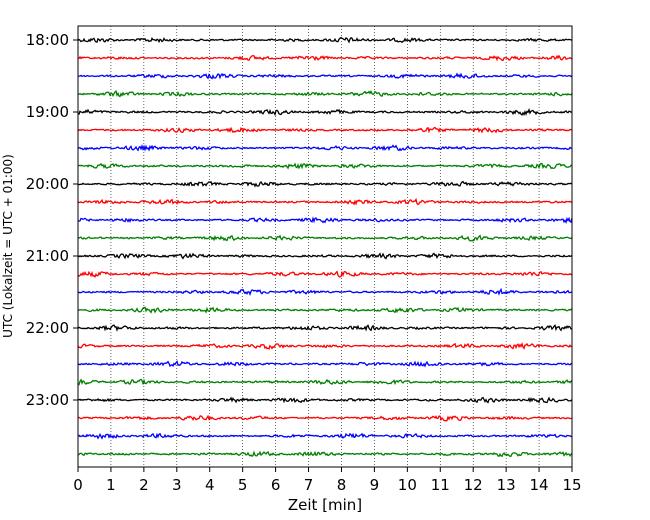 The height and width of the screenshot is (520, 650). What do you see at coordinates (47, 112) in the screenshot?
I see `y-tick-label: 19:00` at bounding box center [47, 112].